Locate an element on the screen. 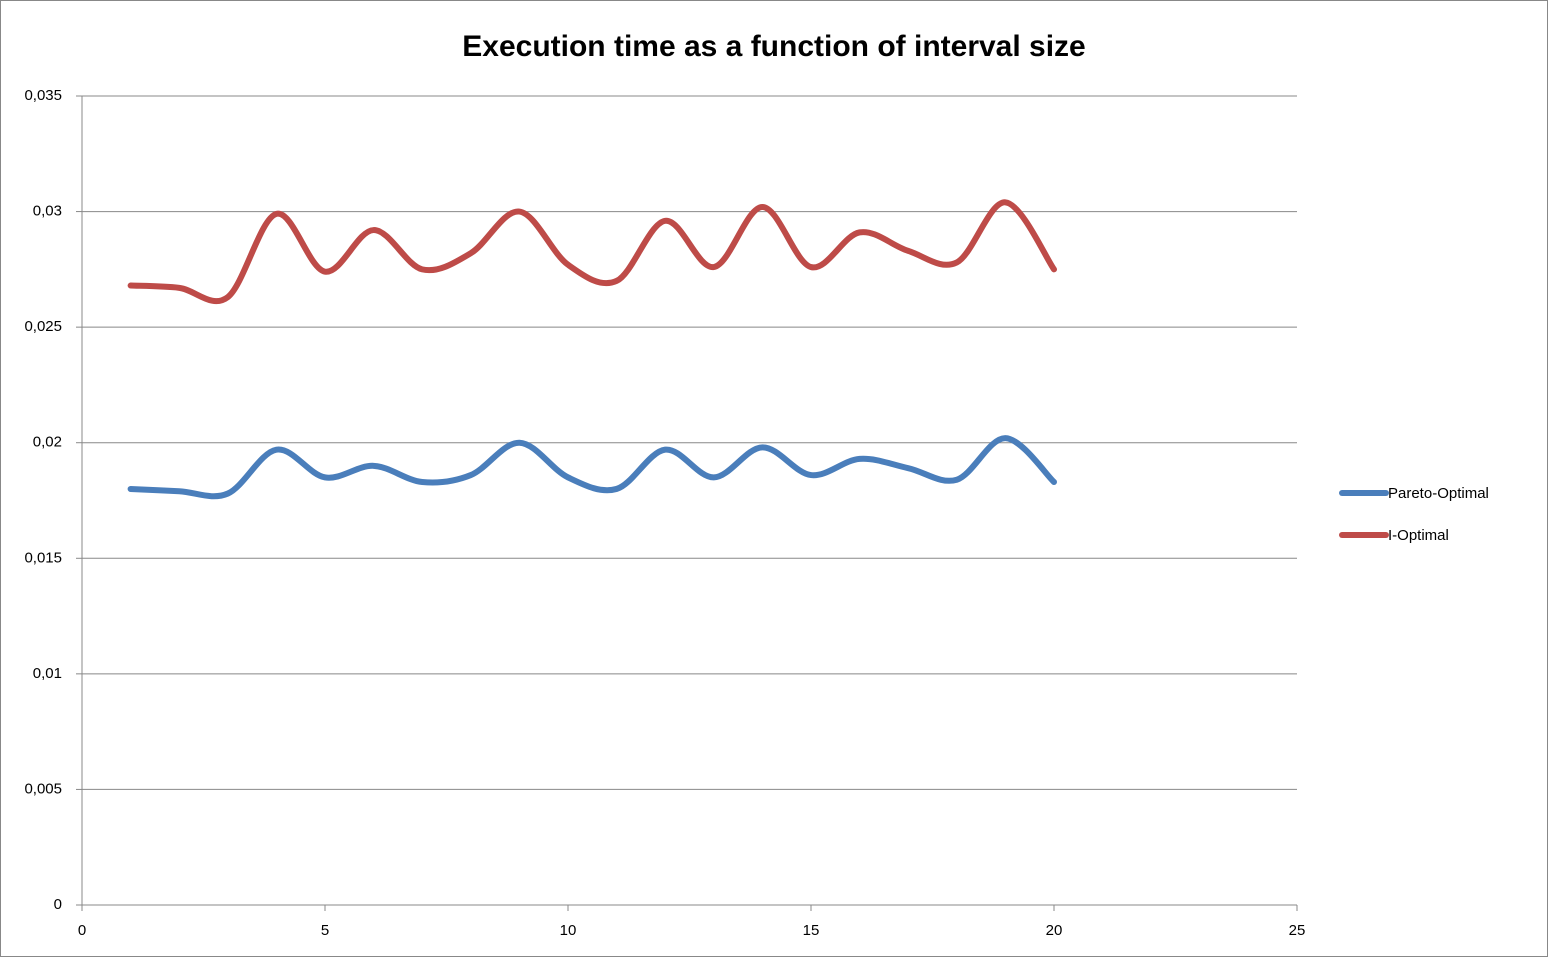 This screenshot has height=958, width=1549. x-tick-label: 25 is located at coordinates (1297, 930).